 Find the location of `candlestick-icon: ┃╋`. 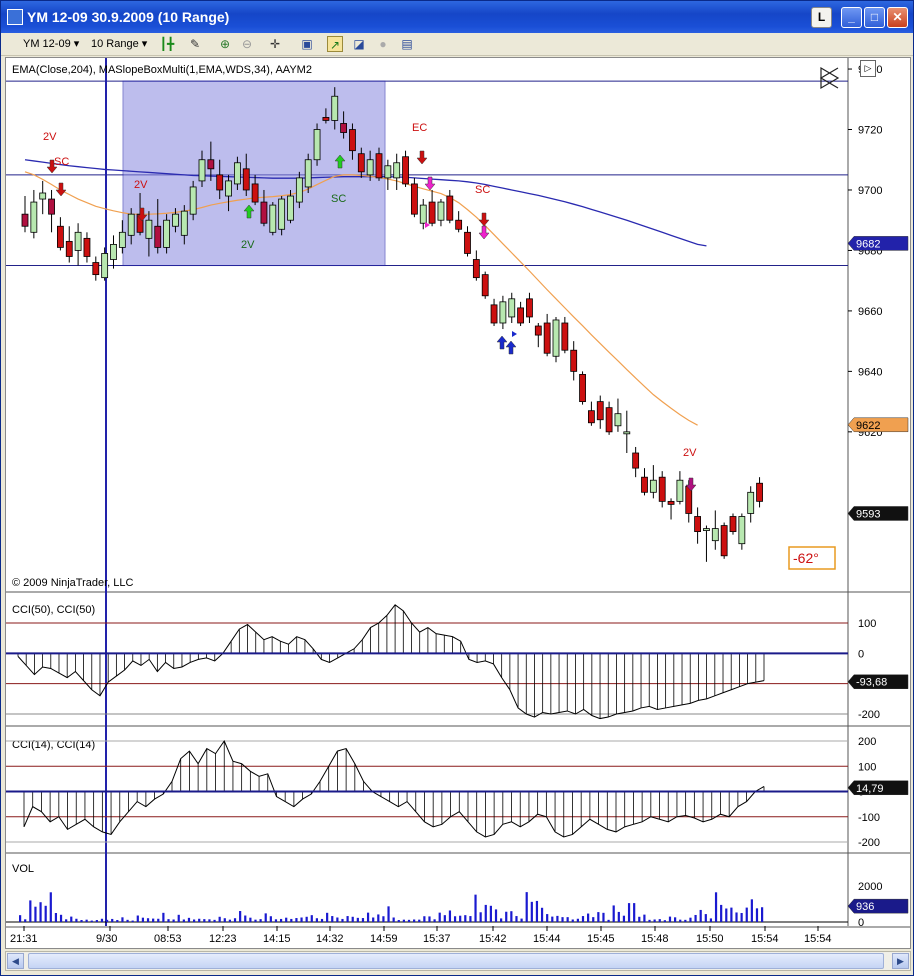

candlestick-icon: ┃╋ is located at coordinates (167, 44).